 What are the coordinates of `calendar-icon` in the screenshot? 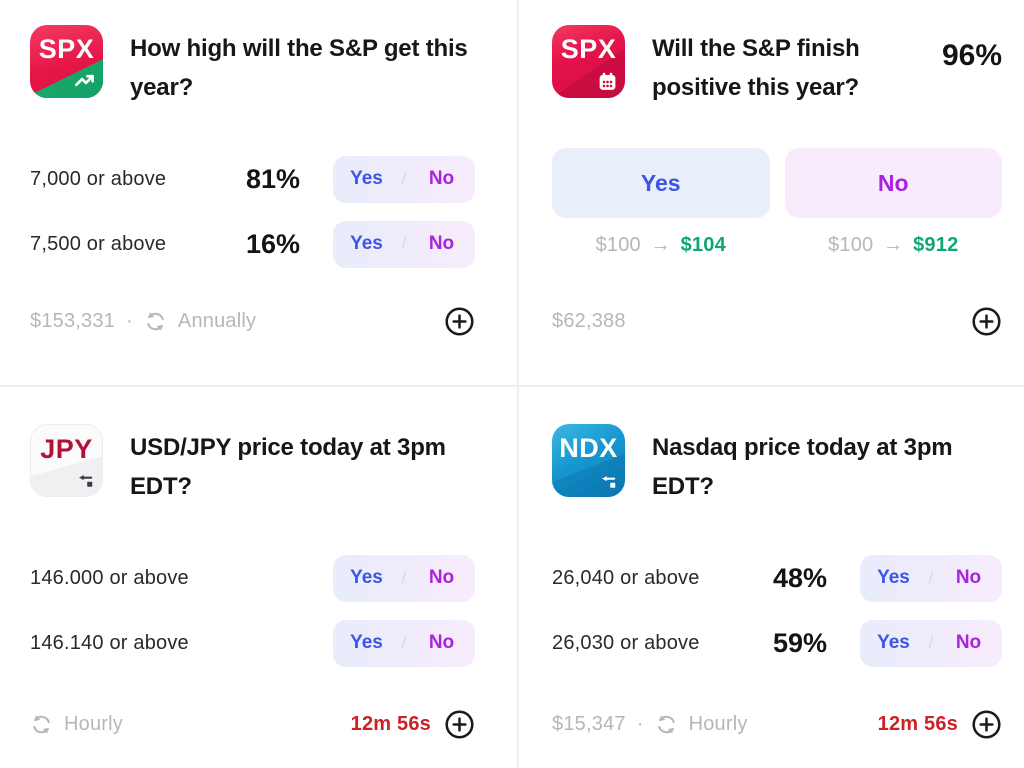 It's located at (607, 81).